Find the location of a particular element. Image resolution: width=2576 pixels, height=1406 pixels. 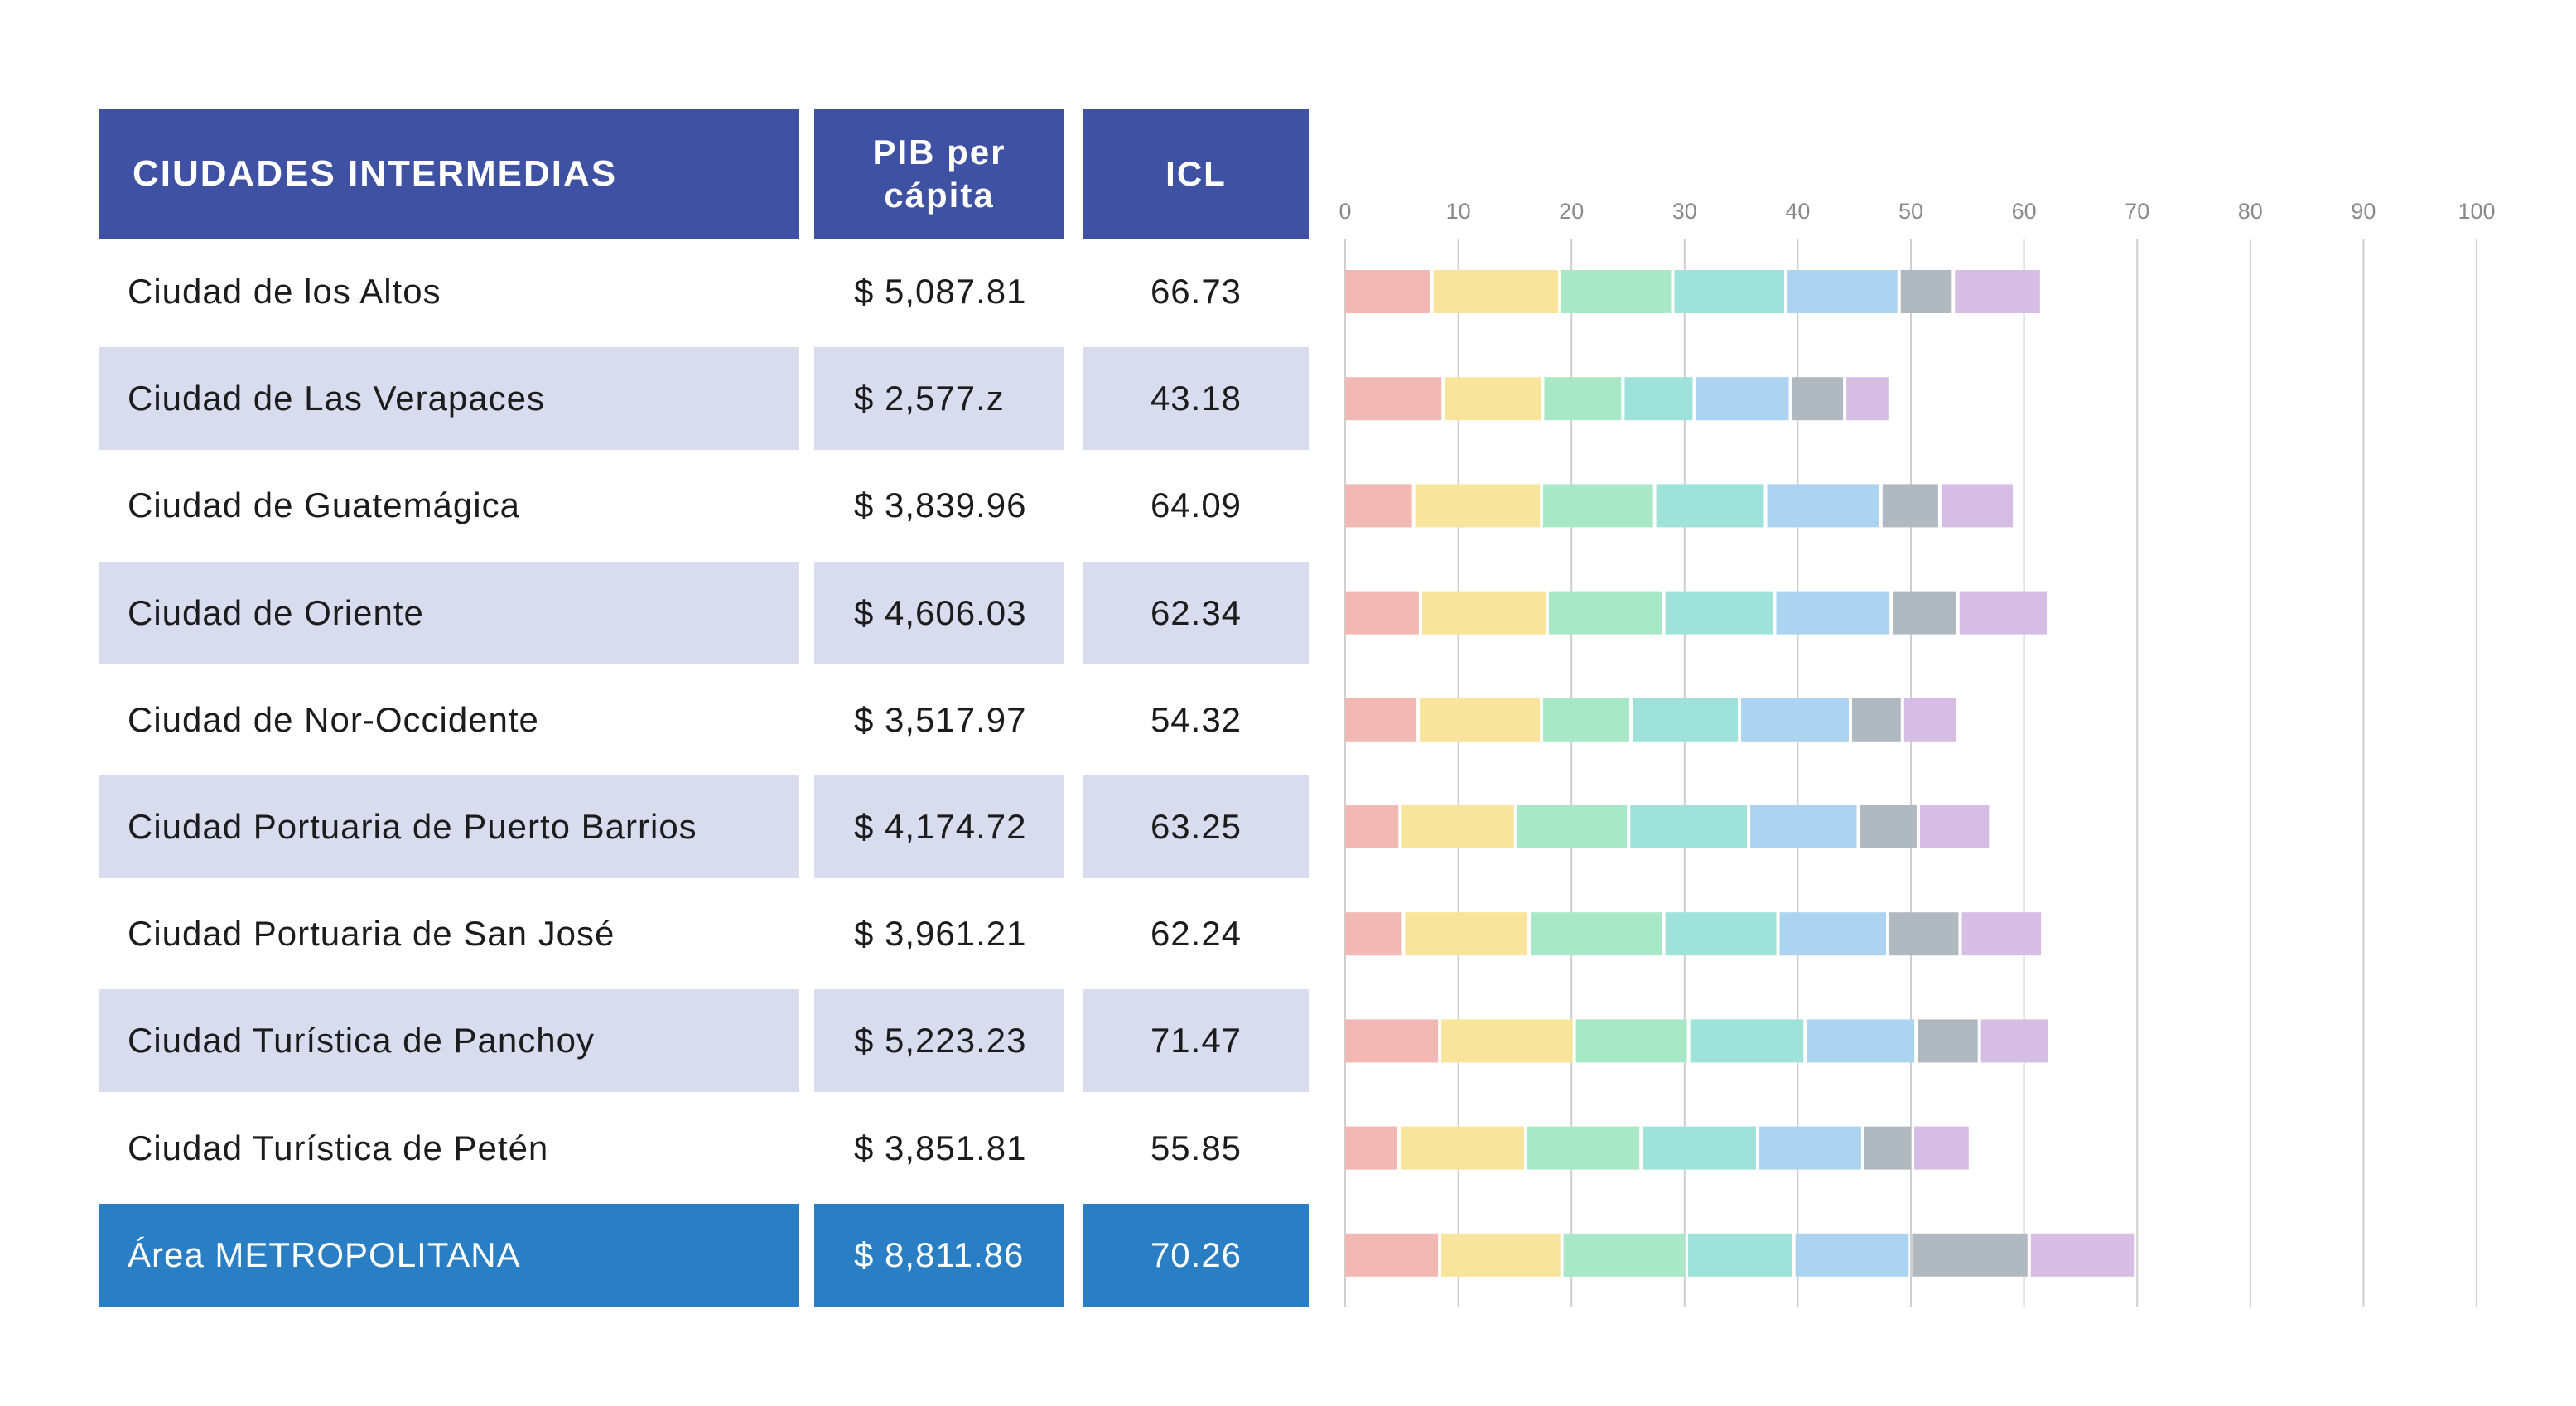

x-tick-label: 40 is located at coordinates (1797, 211).